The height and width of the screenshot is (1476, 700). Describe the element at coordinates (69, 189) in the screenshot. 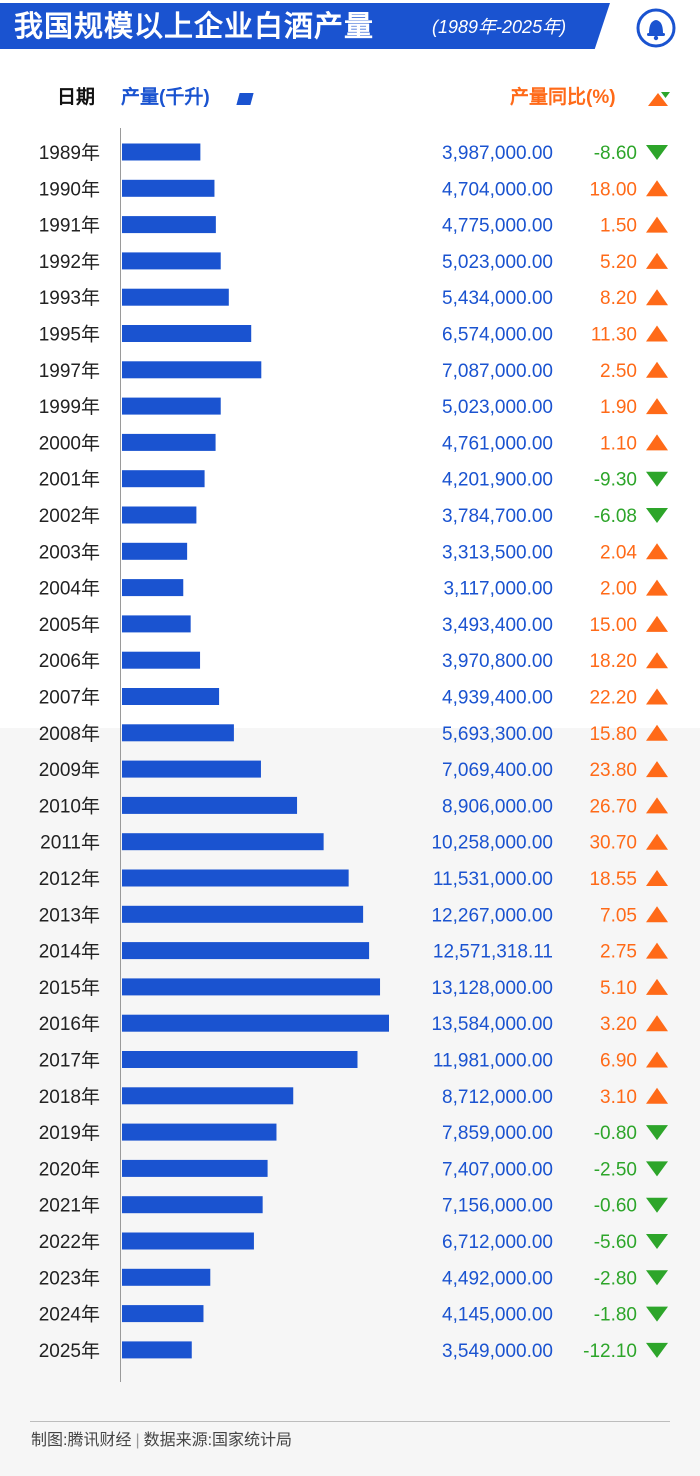

I see `year-label: 1990年` at that location.